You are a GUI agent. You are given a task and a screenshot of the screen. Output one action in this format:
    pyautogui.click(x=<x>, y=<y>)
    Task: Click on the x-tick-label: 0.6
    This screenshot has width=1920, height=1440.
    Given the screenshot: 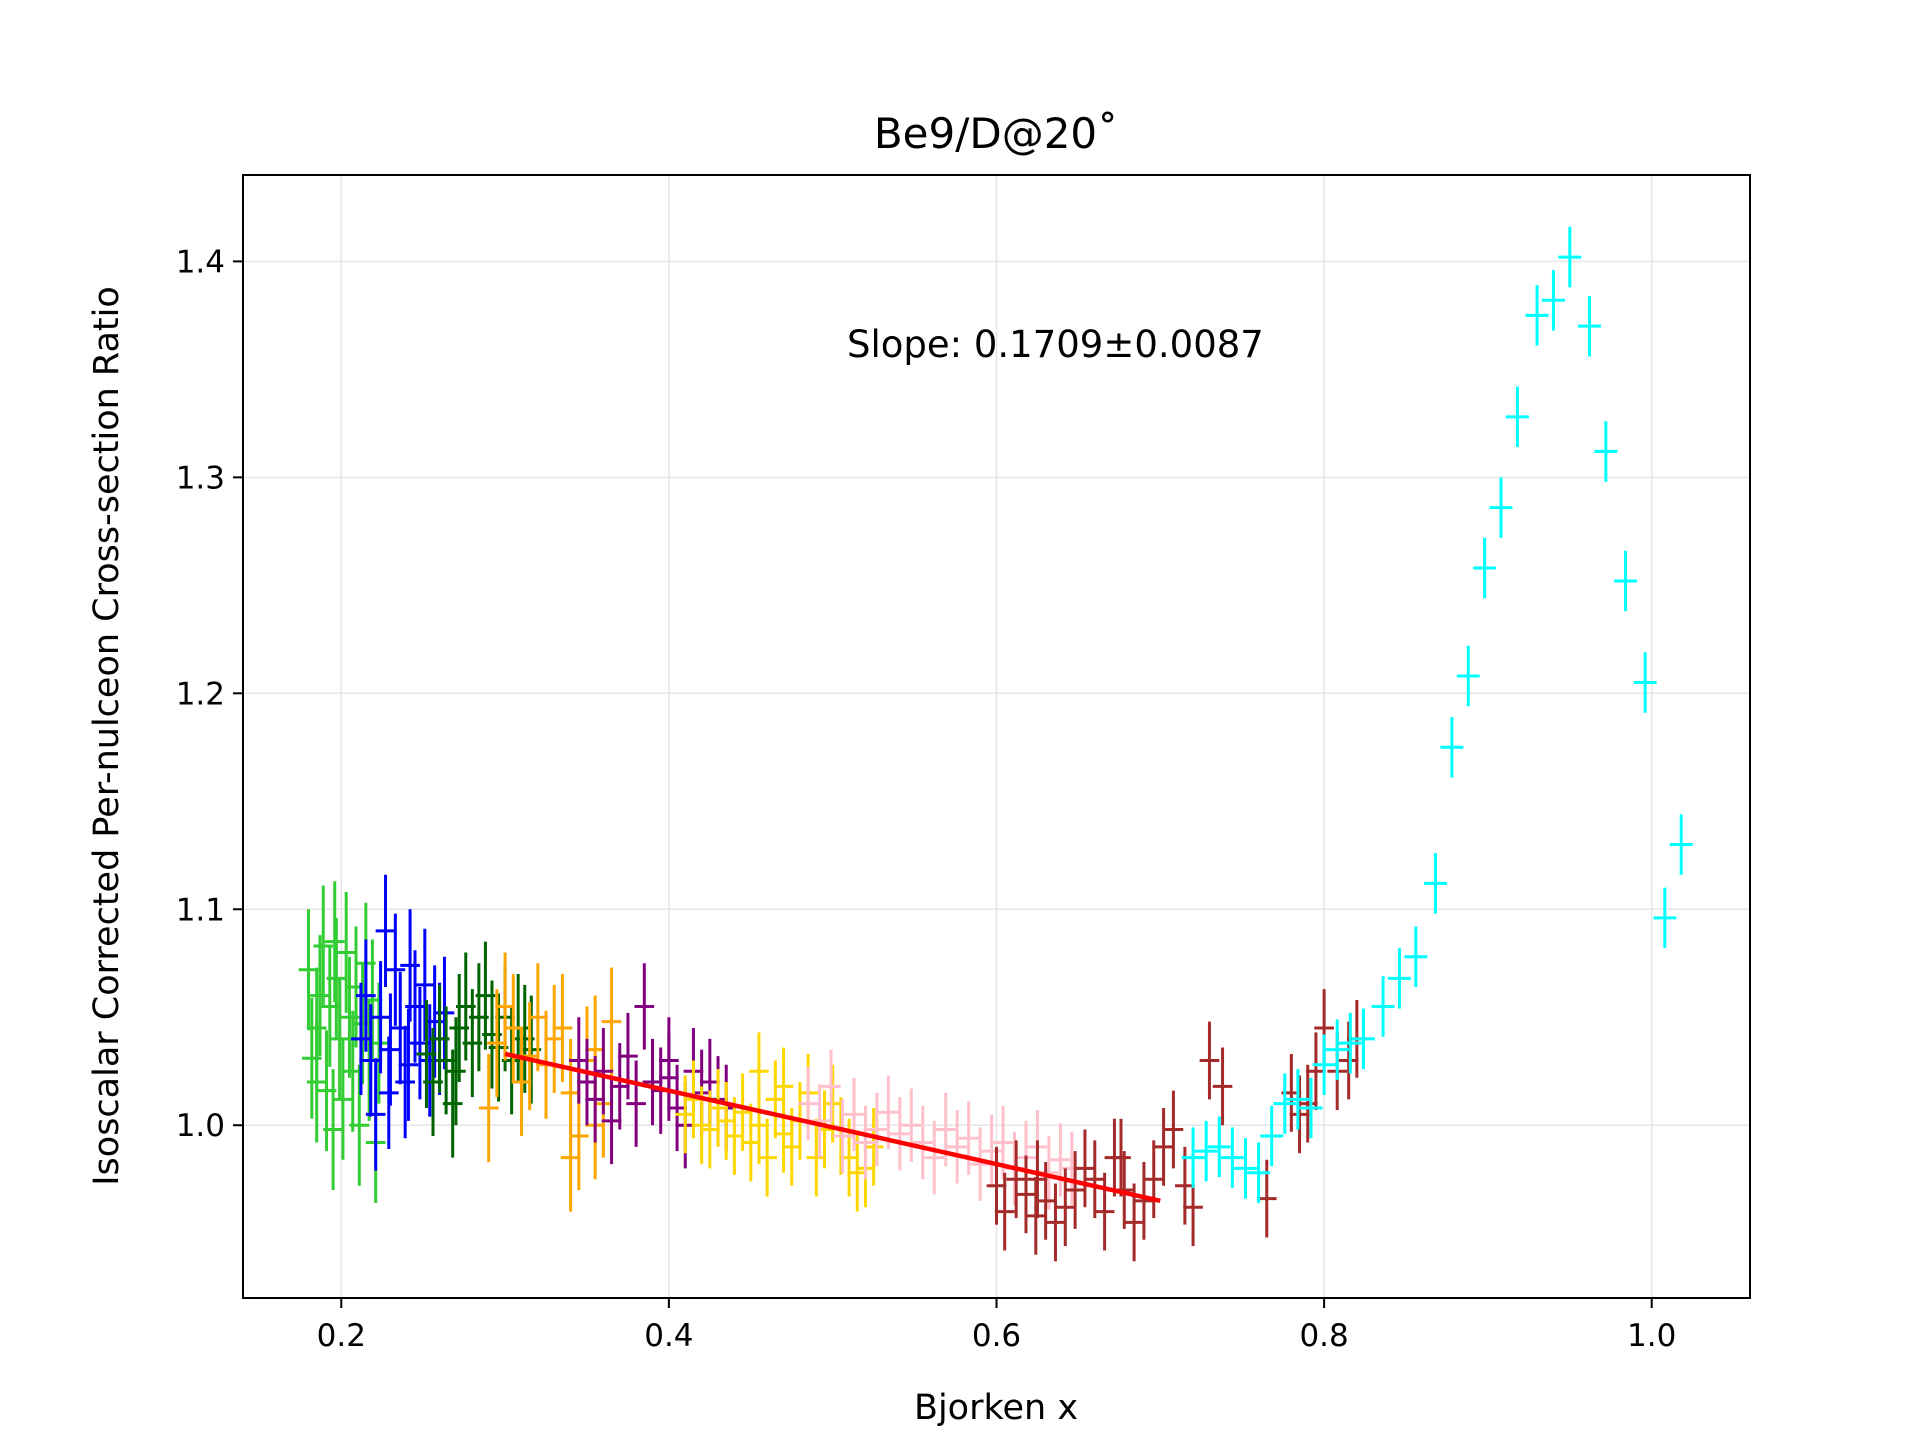 What is the action you would take?
    pyautogui.click(x=996, y=1336)
    